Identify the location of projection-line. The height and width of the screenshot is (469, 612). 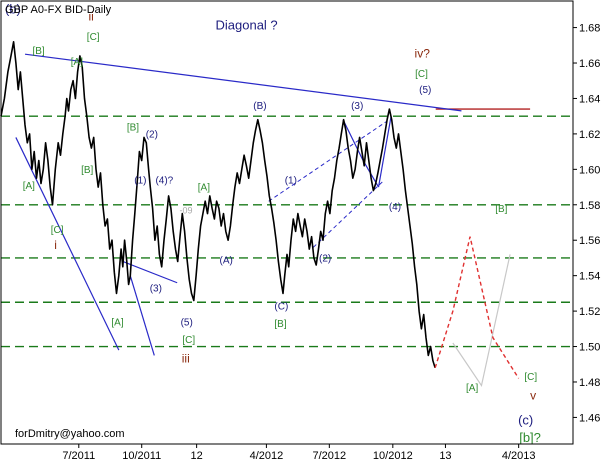
(477, 307).